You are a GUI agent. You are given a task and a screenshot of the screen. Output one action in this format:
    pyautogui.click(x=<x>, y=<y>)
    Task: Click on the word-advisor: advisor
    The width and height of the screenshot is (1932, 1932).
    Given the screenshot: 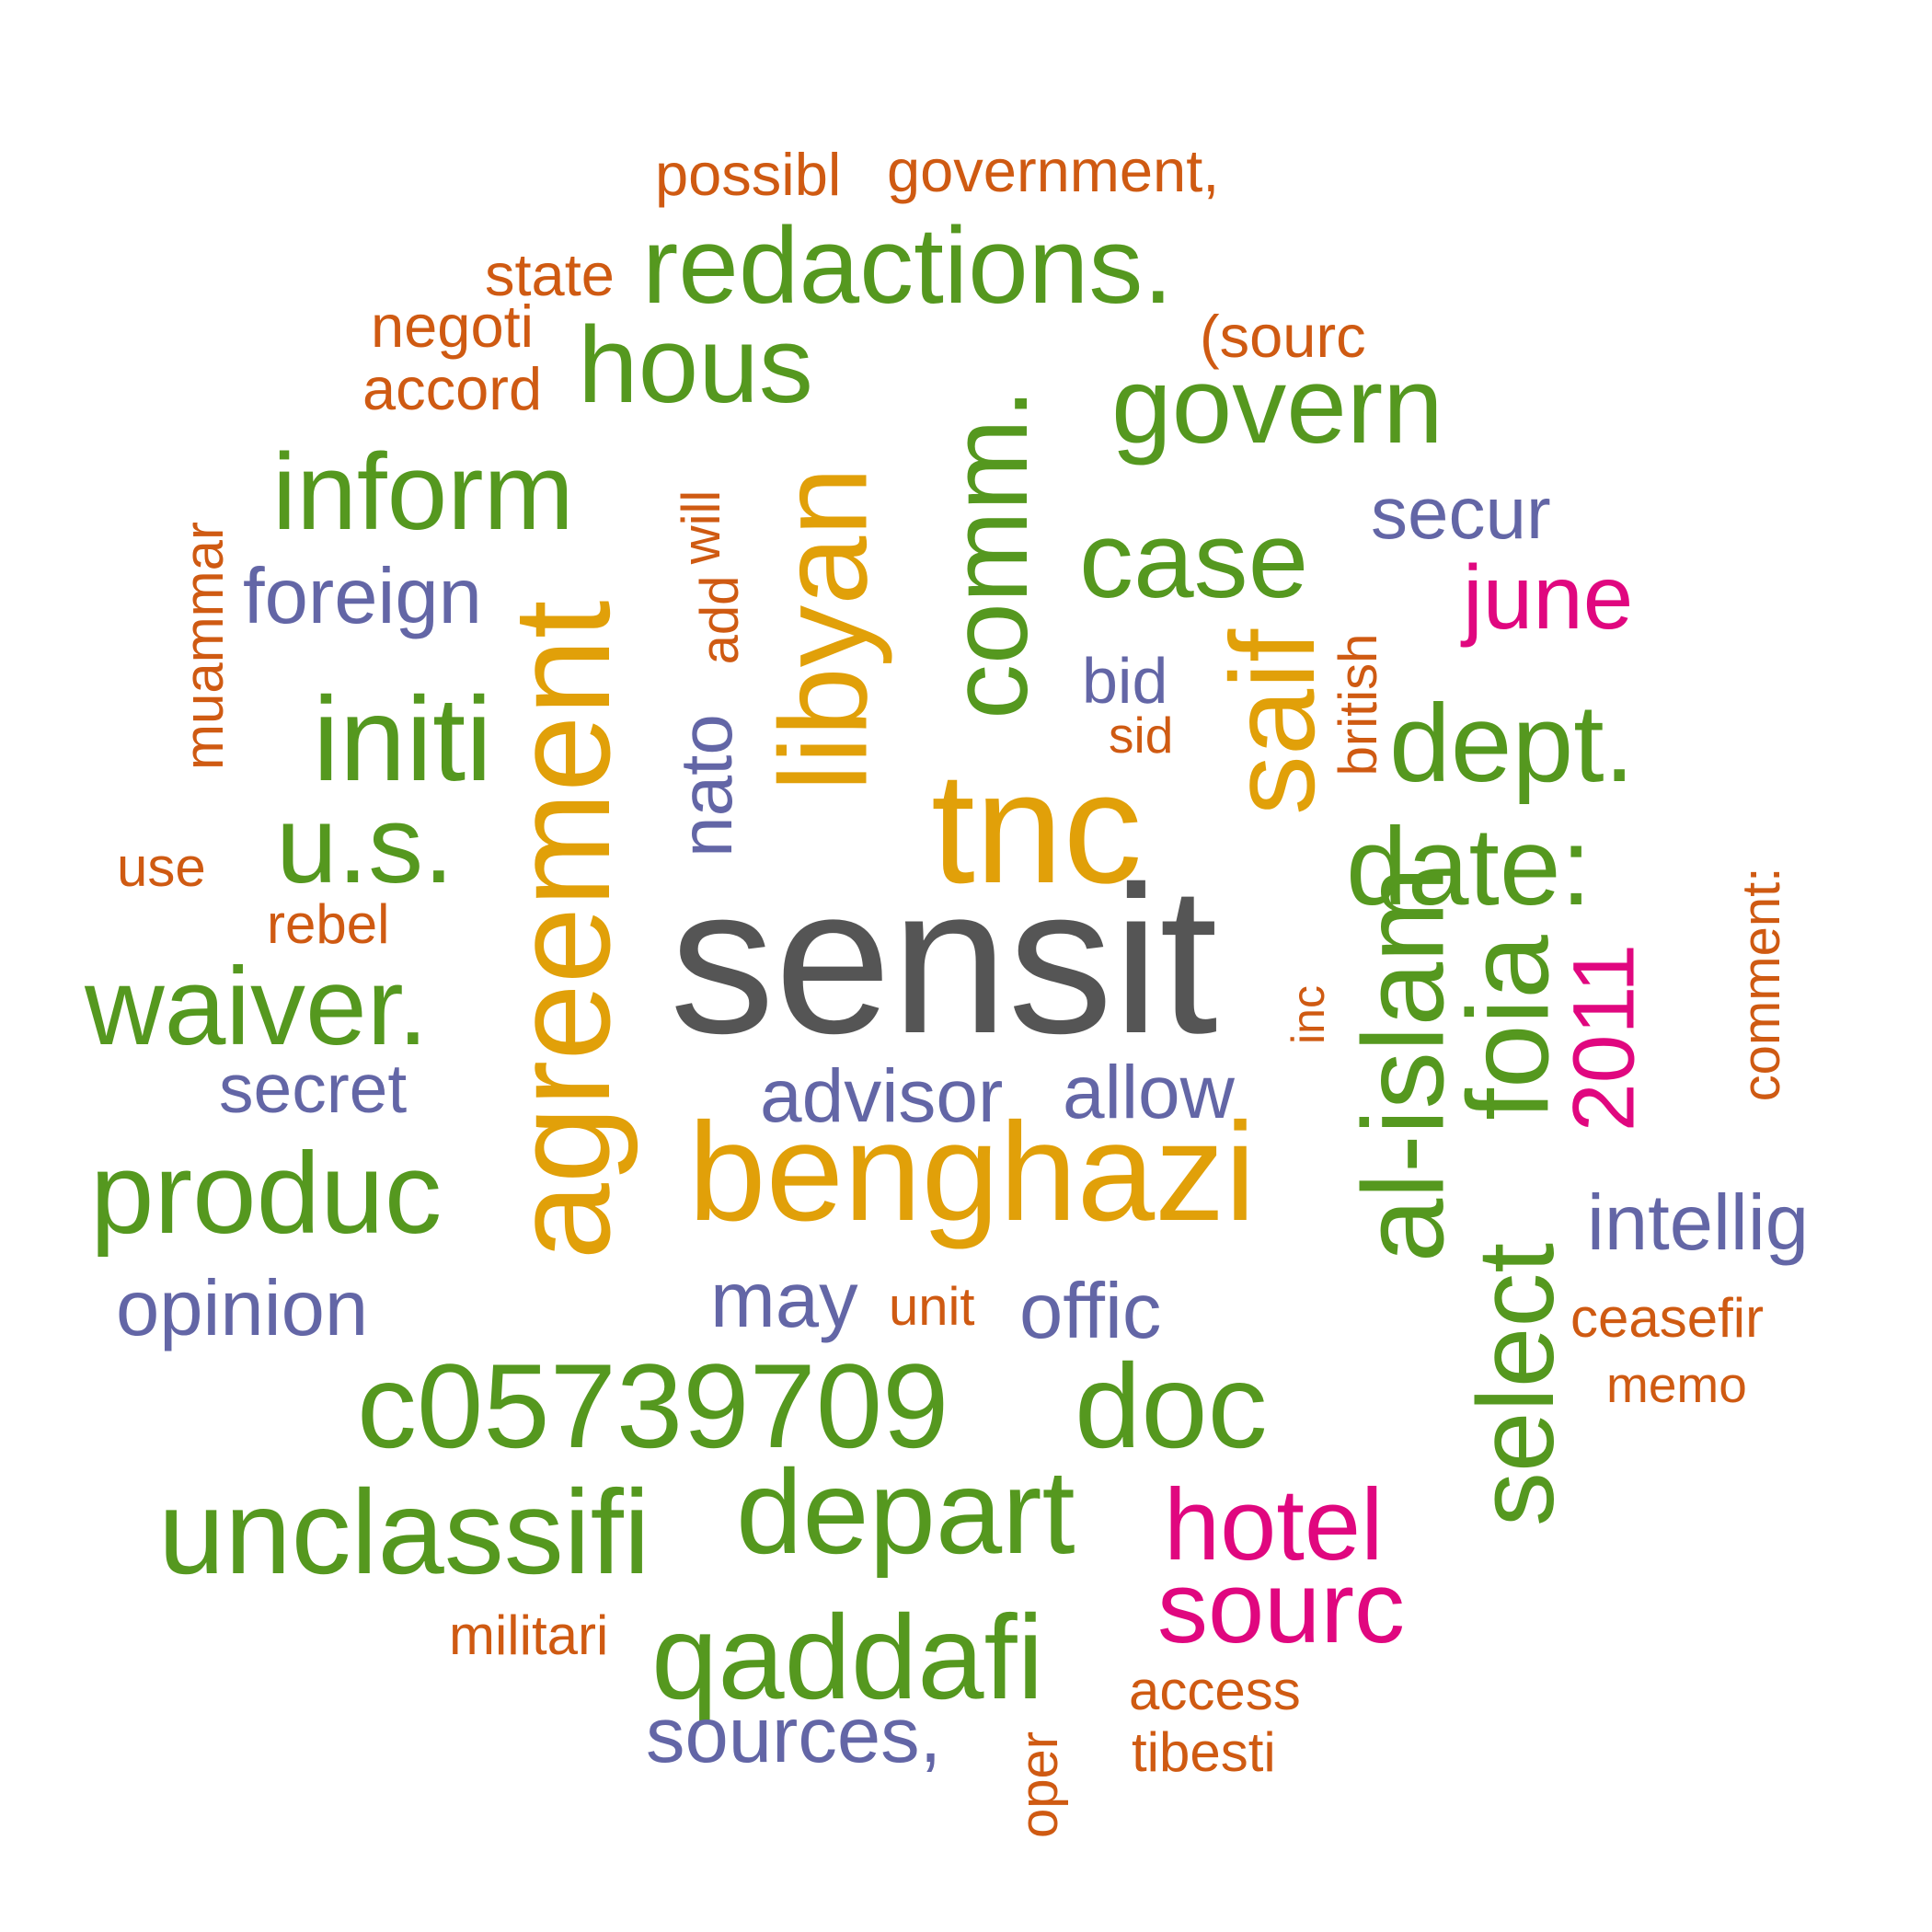 What is the action you would take?
    pyautogui.click(x=882, y=1096)
    